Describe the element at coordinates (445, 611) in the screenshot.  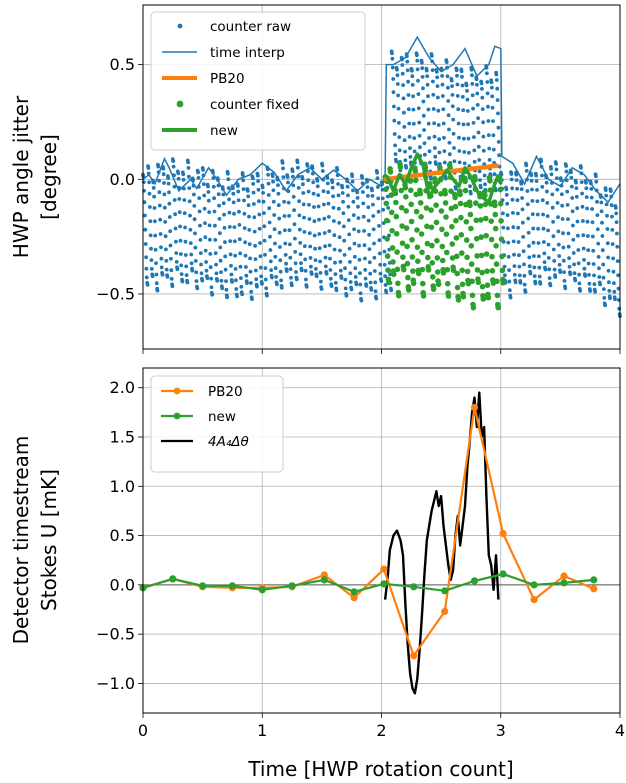
I see `pb20-point` at that location.